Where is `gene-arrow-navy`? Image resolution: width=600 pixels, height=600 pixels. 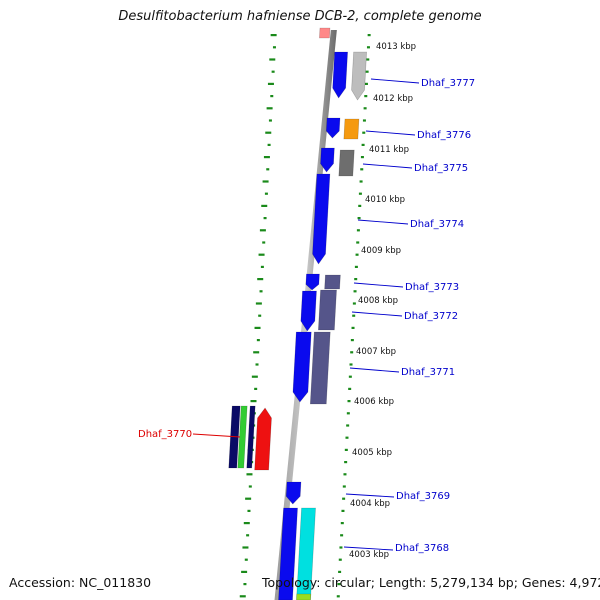
gene-arrow-navy is located at coordinates (251, 437).